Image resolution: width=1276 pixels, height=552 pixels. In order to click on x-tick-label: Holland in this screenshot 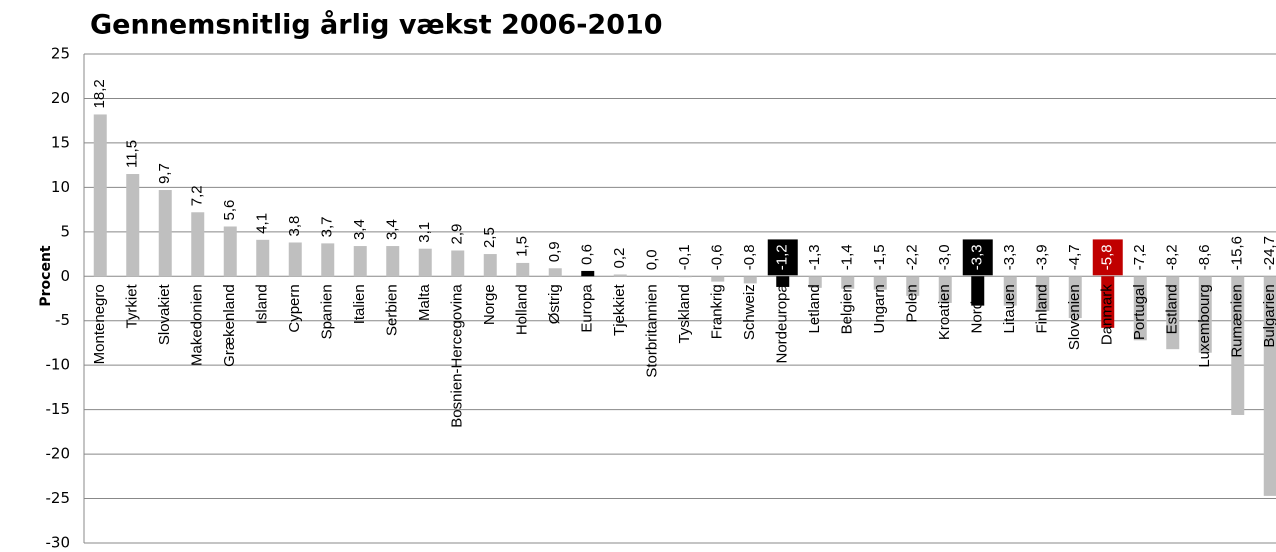, I will do `click(522, 309)`.